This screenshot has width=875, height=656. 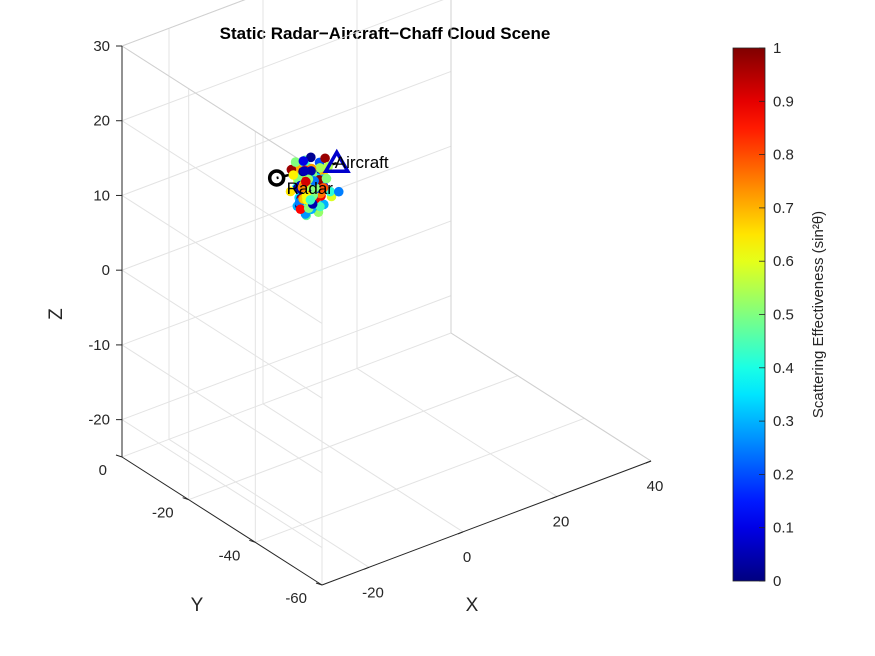 I want to click on x-tick-label: -20, so click(x=373, y=592).